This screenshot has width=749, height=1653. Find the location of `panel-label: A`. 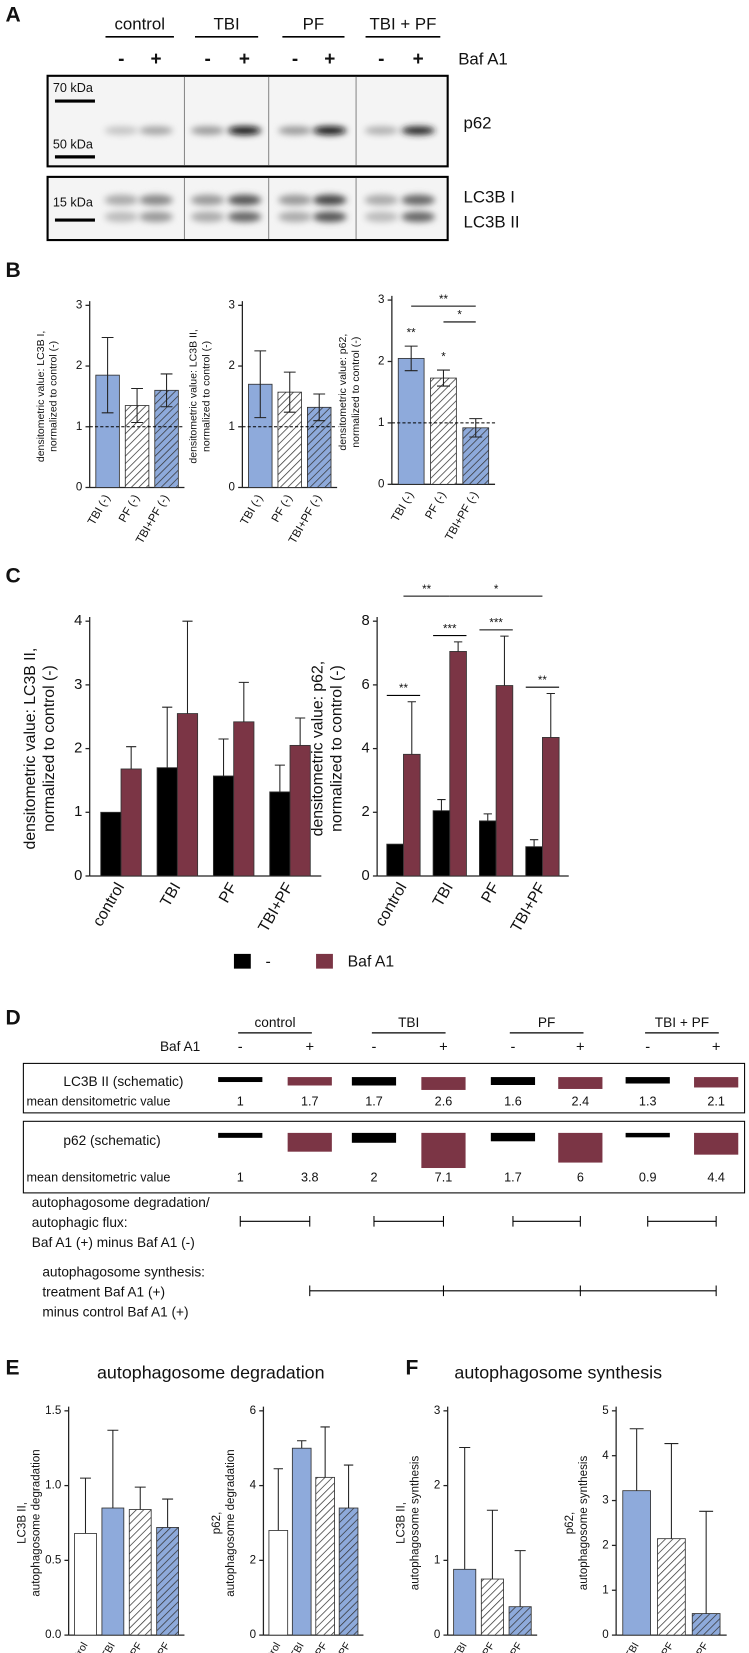

panel-label: A is located at coordinates (12, 14).